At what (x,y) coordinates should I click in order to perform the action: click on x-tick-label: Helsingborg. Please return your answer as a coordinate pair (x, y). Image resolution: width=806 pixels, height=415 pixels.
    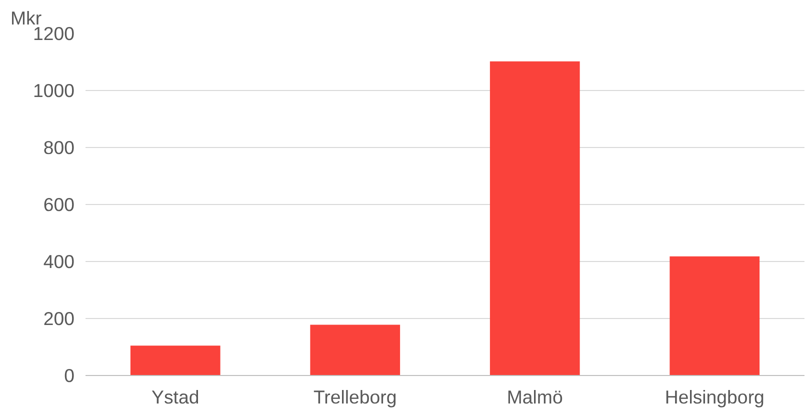
    Looking at the image, I should click on (714, 397).